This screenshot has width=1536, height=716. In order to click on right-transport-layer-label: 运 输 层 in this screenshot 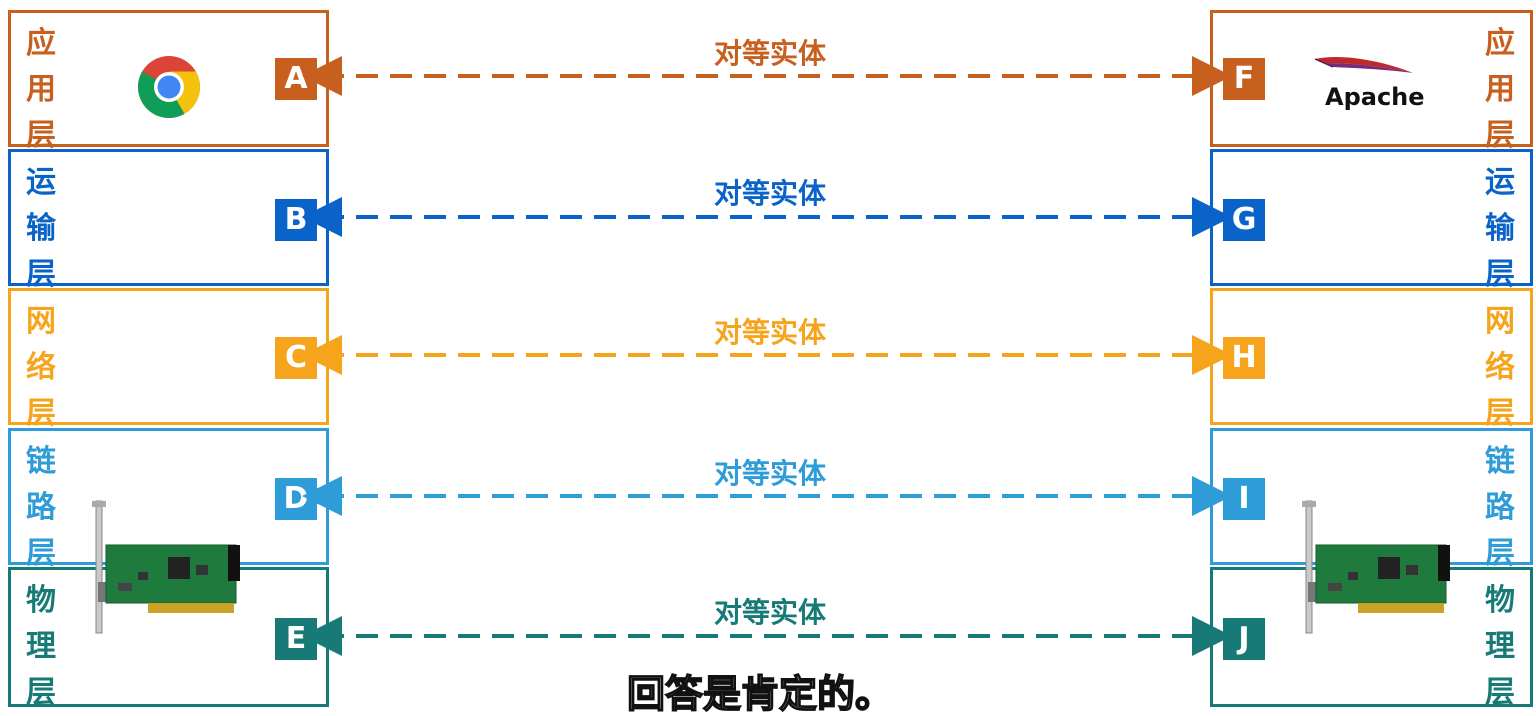, I will do `click(1500, 228)`.